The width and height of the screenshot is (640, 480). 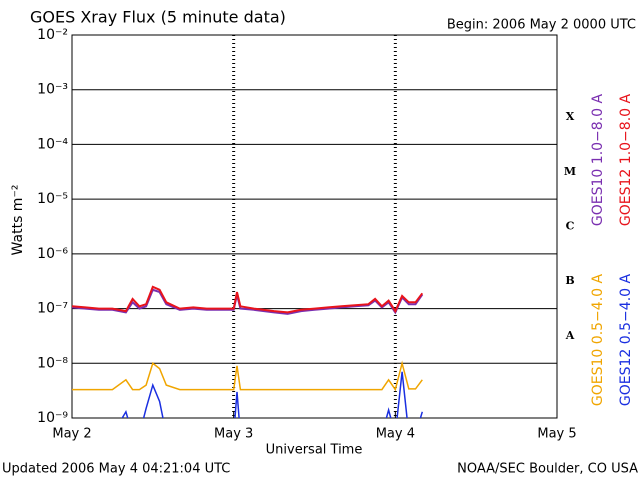 I want to click on y-tick-label: 10⁻³, so click(x=52, y=90).